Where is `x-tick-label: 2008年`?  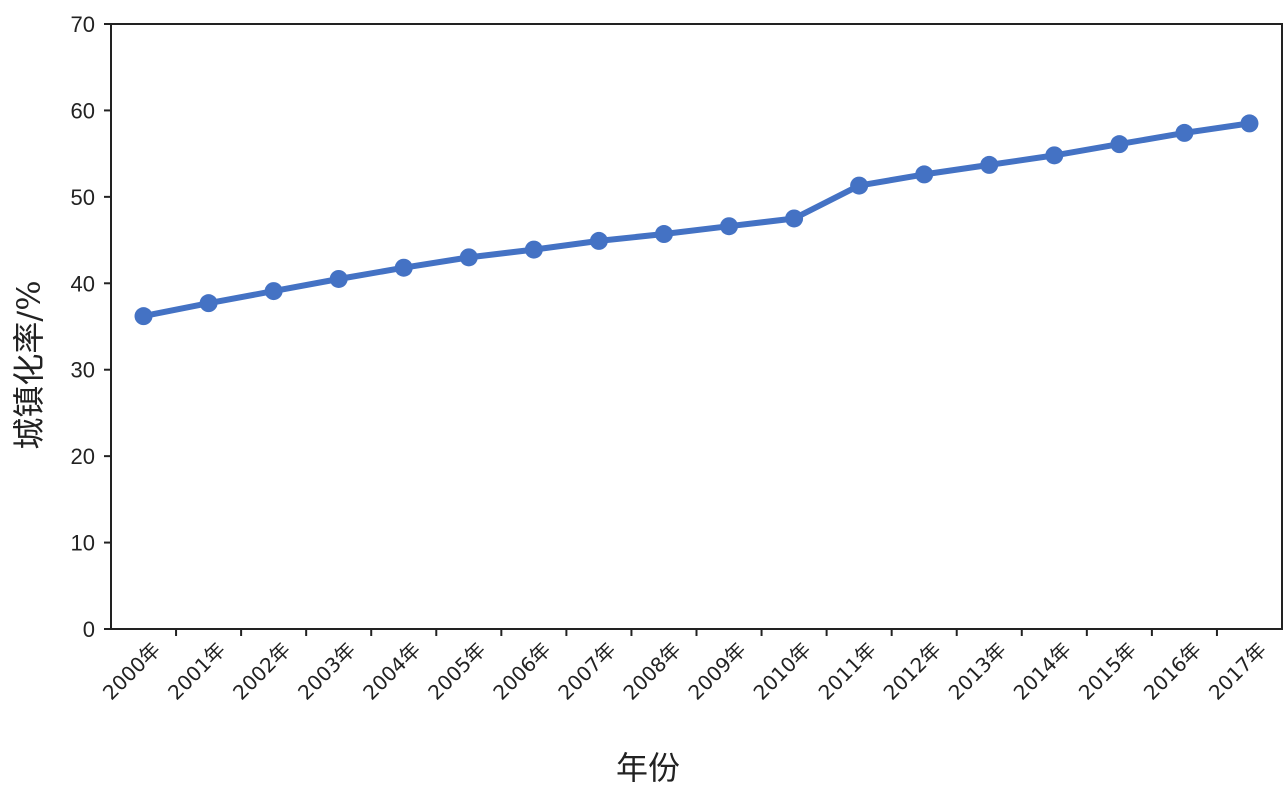 x-tick-label: 2008年 is located at coordinates (651, 671).